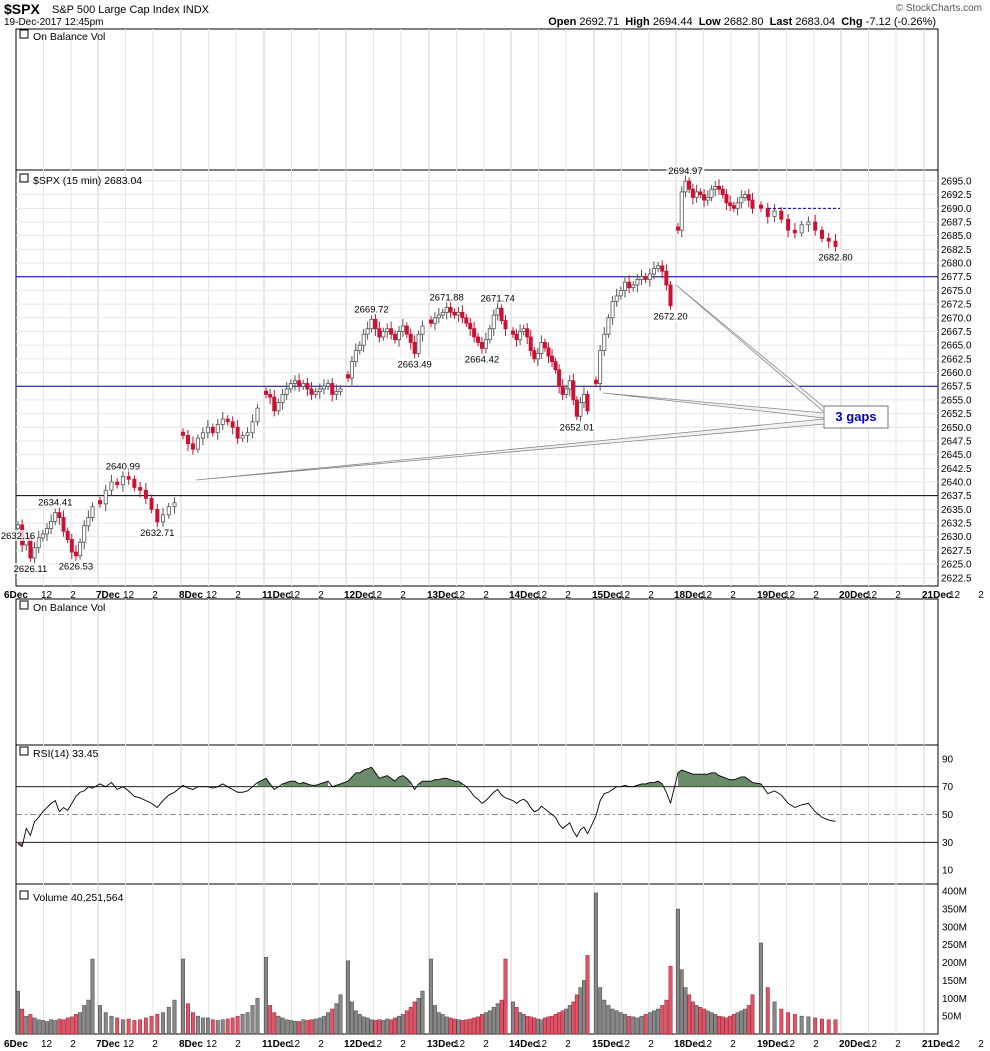 This screenshot has height=1051, width=990. Describe the element at coordinates (855, 416) in the screenshot. I see `callout-text: 3 gaps` at that location.